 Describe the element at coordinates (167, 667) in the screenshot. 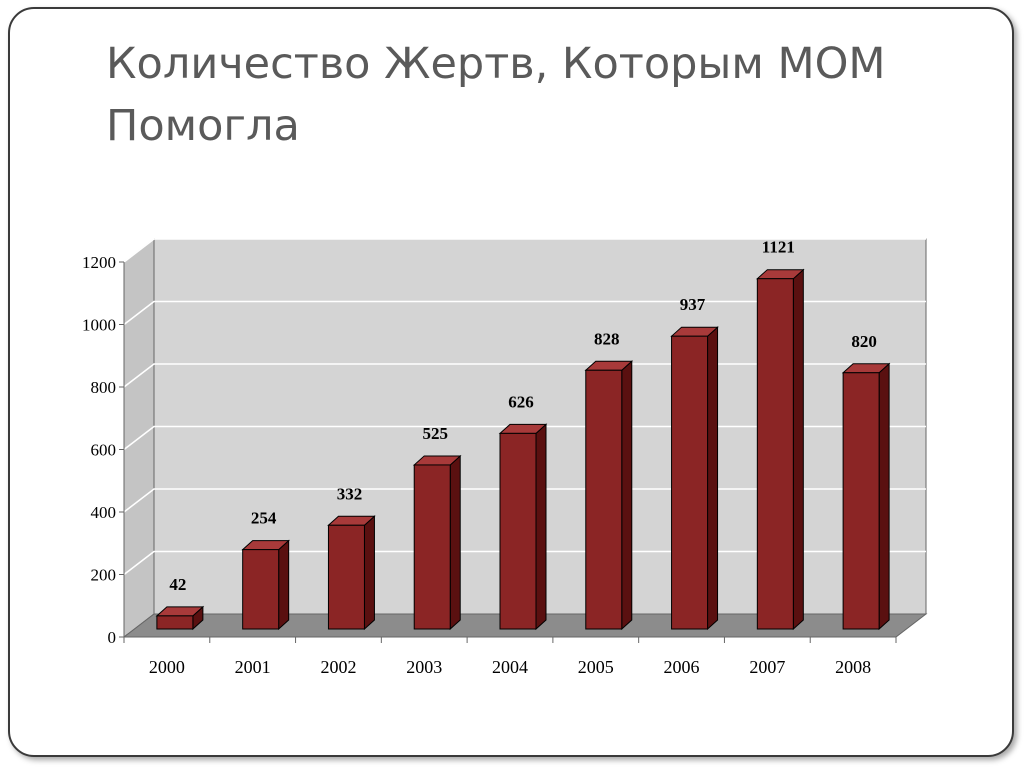

I see `x-tick-label: 2000` at that location.